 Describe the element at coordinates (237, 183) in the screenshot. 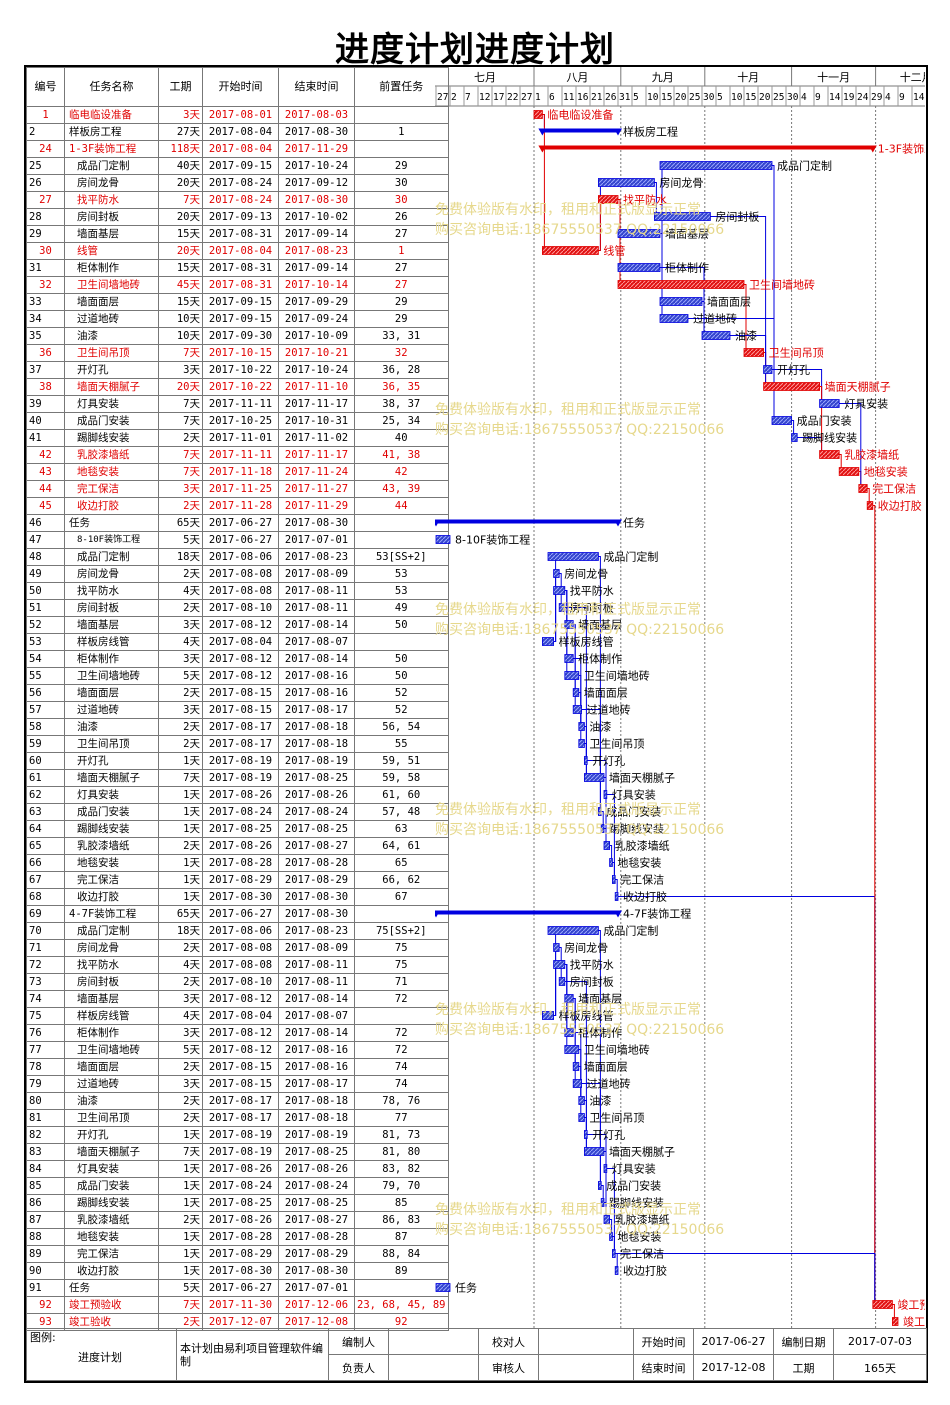

I see `table-row: 26 房间龙骨 20天 2017-08-24 2017-09-12 30` at that location.